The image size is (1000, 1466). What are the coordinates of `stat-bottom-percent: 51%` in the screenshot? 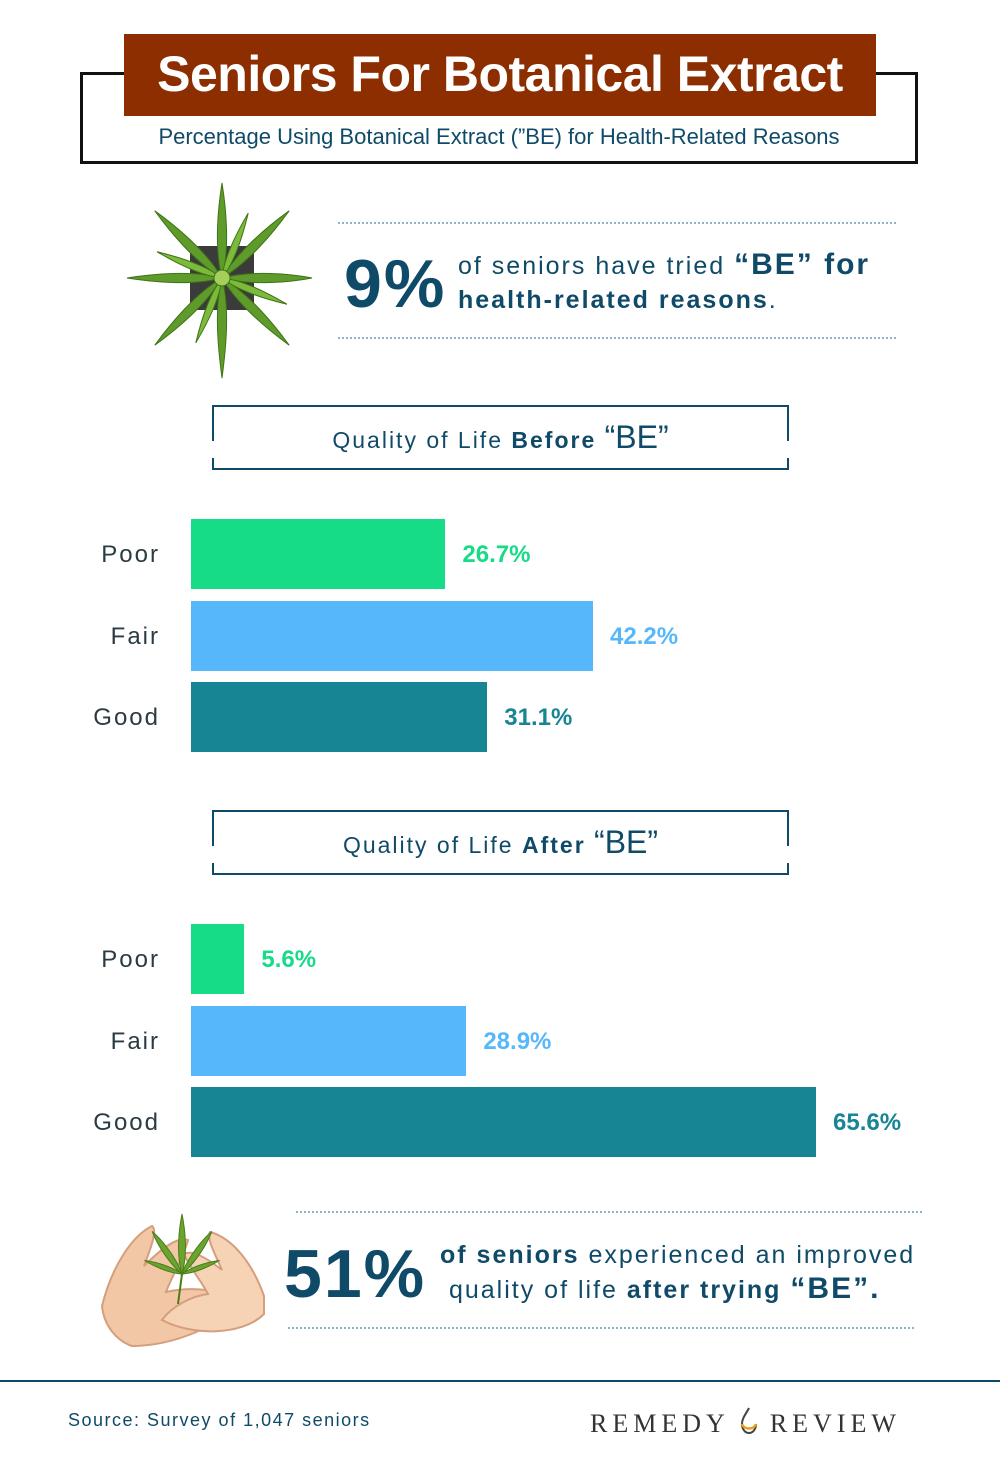 It's located at (355, 1274).